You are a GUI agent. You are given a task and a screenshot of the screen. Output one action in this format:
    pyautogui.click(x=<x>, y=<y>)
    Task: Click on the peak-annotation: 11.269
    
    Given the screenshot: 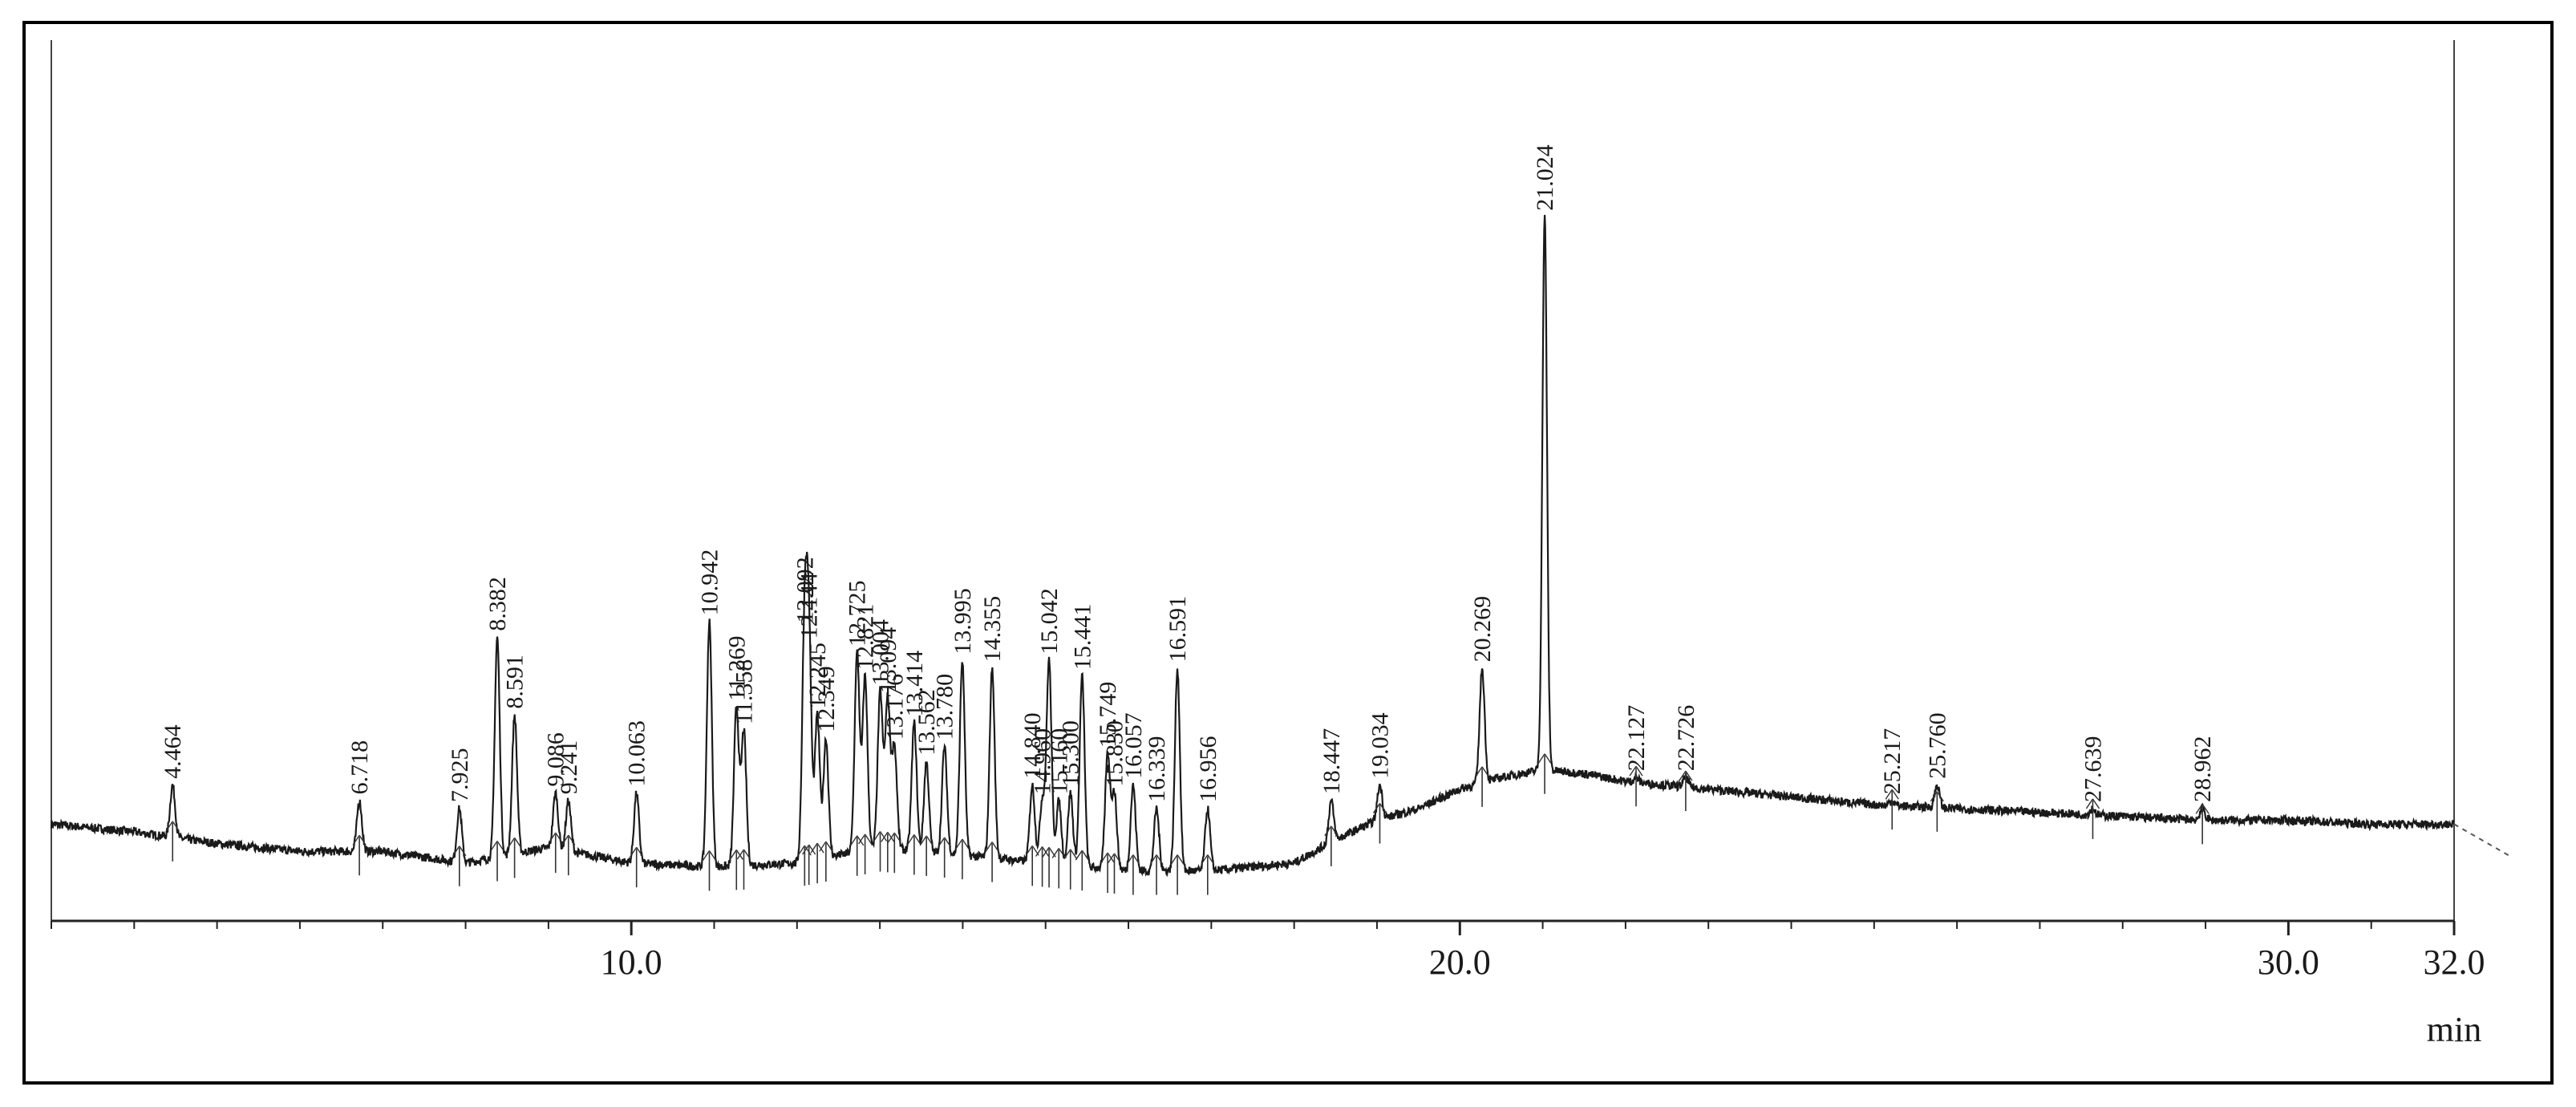 What is the action you would take?
    pyautogui.click(x=736, y=763)
    